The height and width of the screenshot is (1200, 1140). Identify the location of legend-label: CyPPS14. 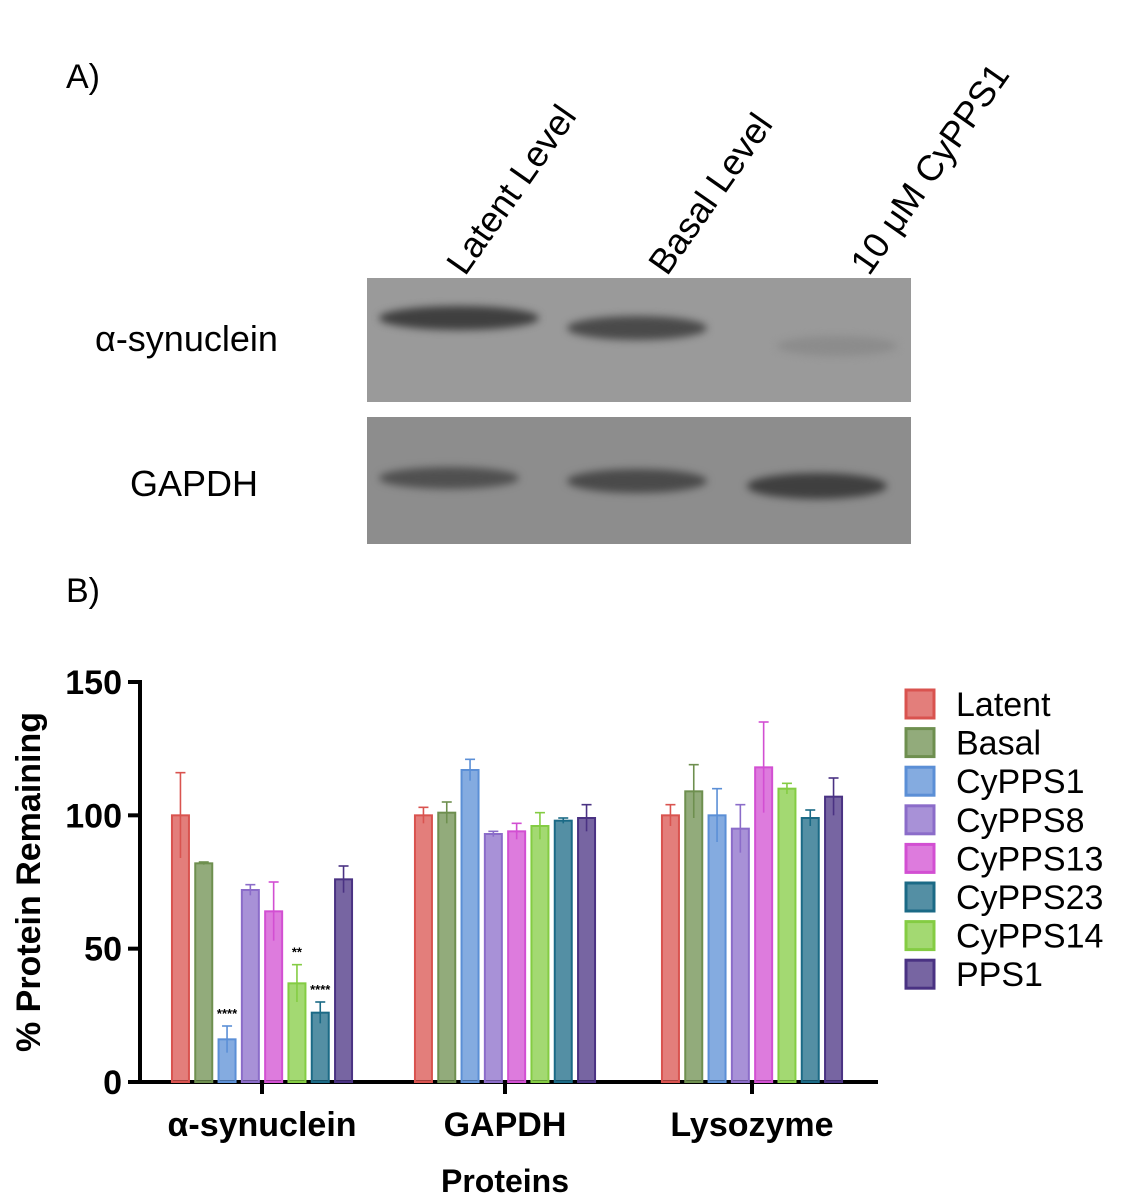
(1029, 937).